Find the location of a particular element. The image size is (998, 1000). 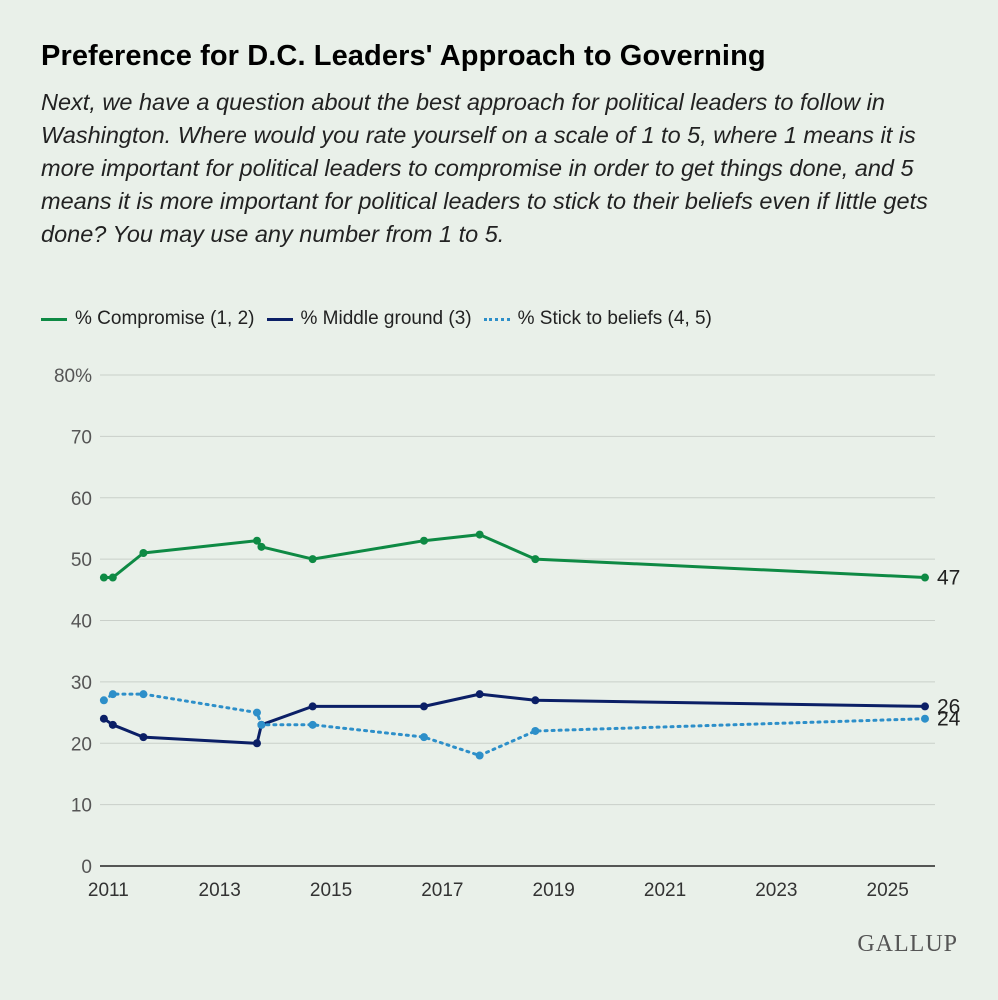

legend-item-middle-ground: % Middle ground (3) is located at coordinates (369, 319).